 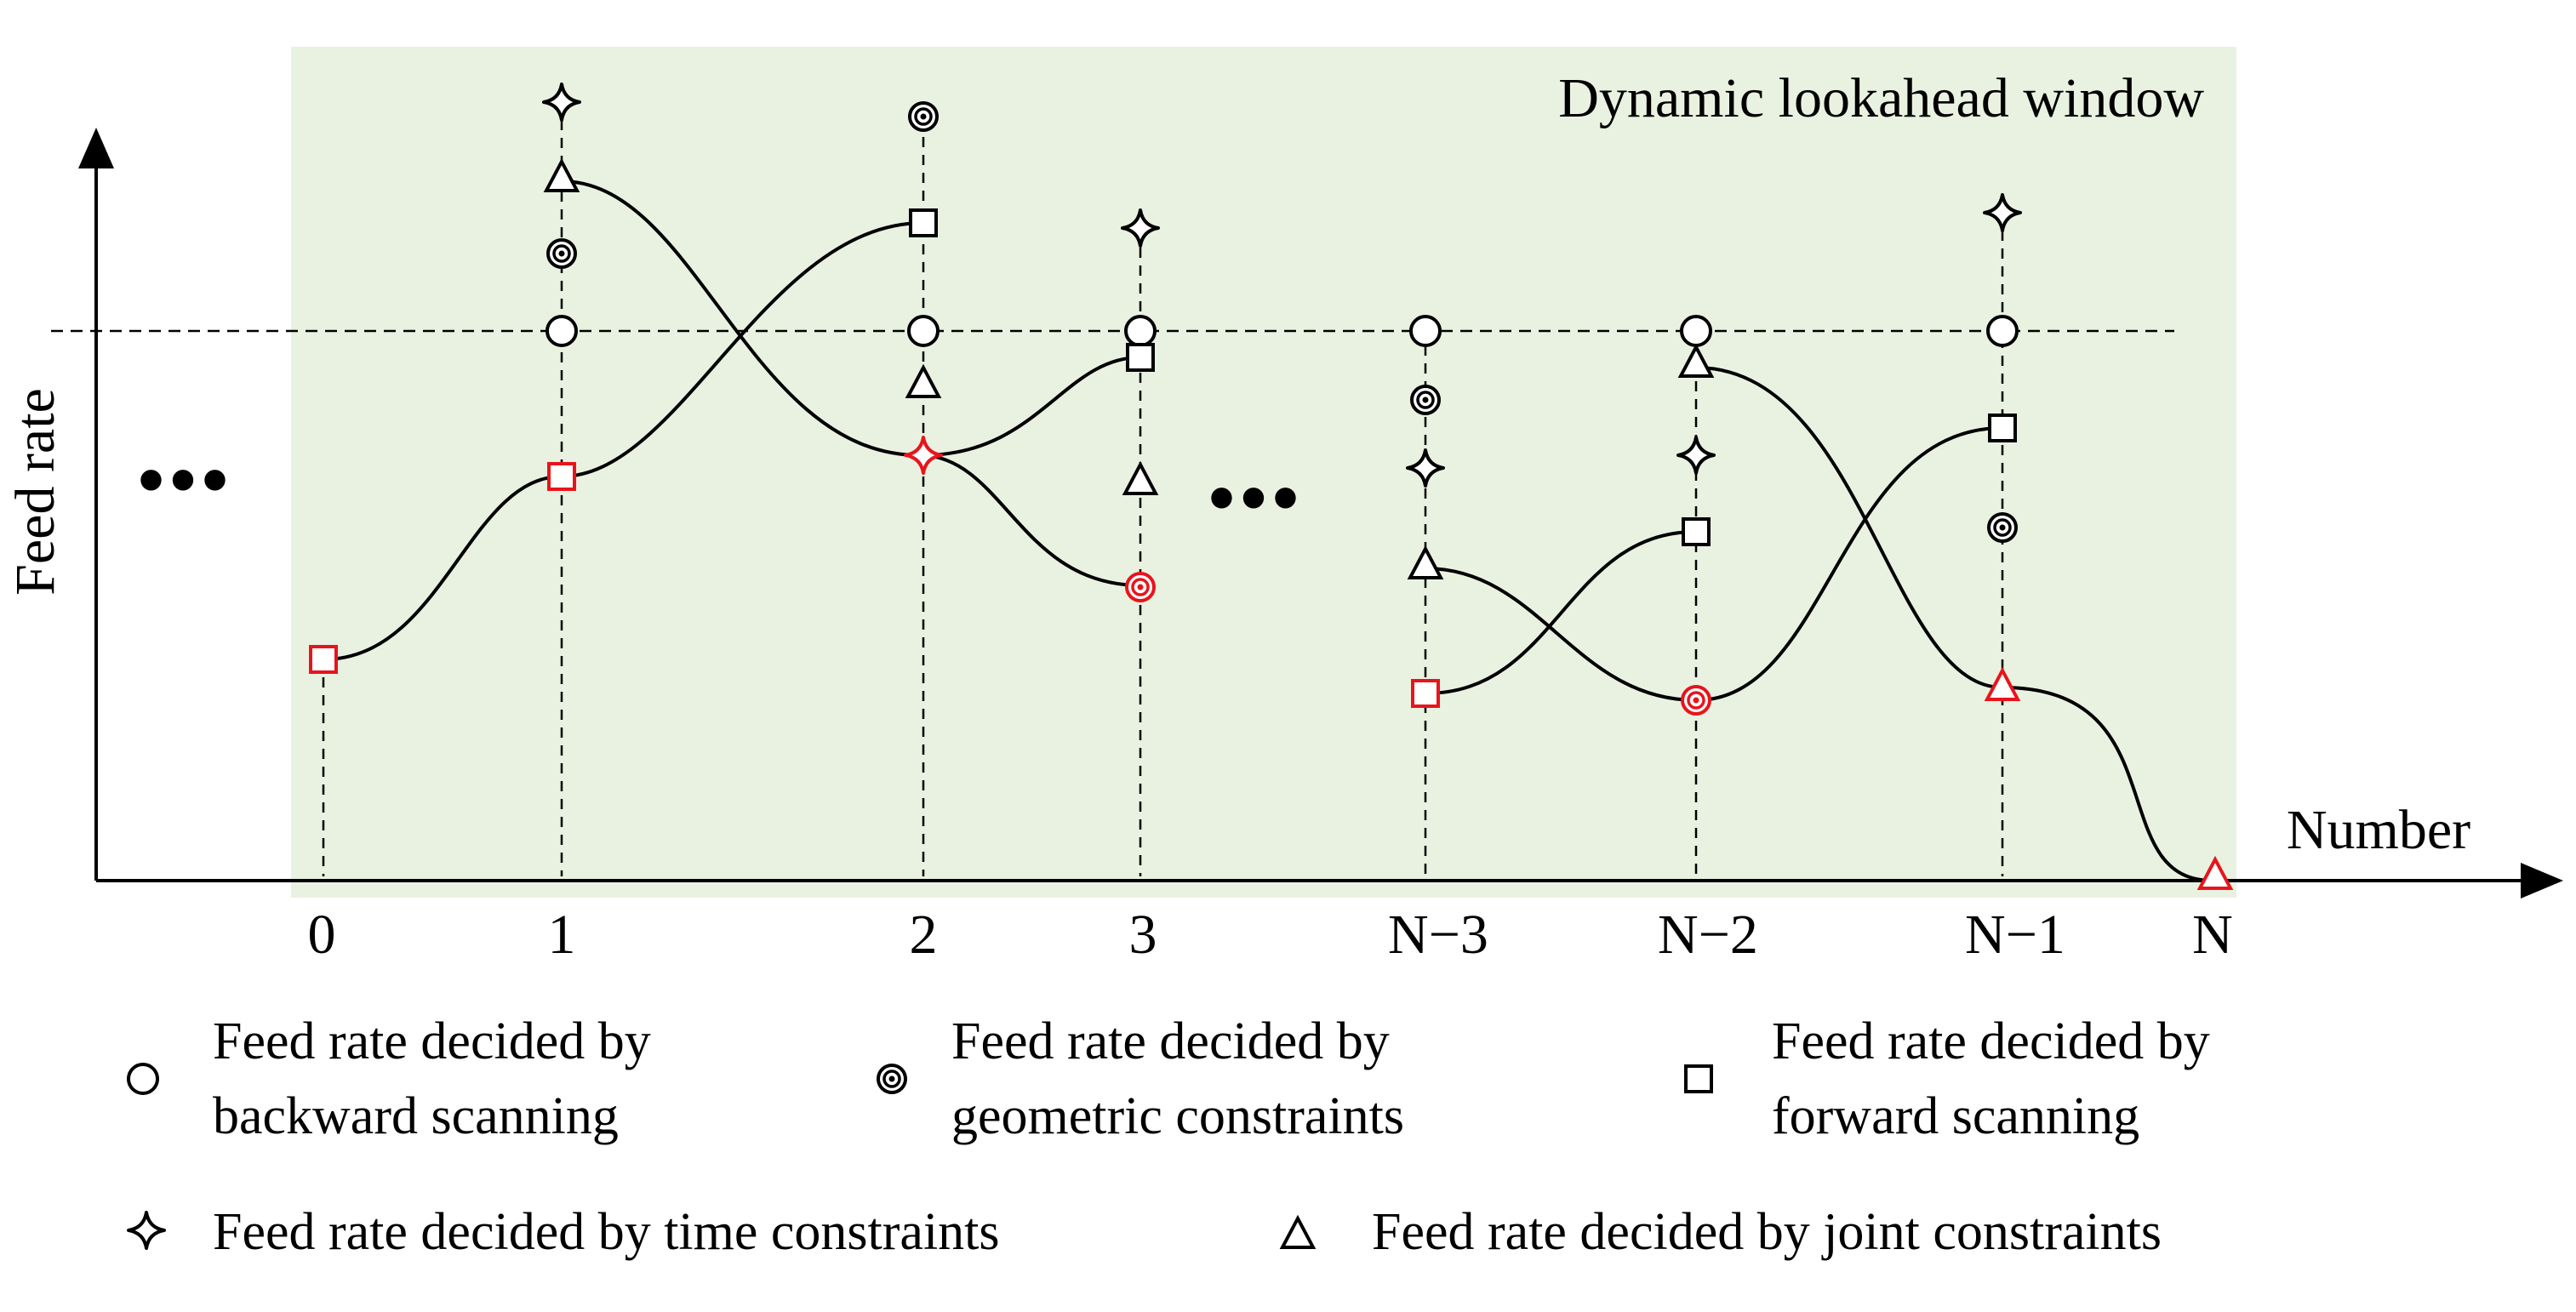 What do you see at coordinates (416, 1116) in the screenshot?
I see `legend-text: backward scanning` at bounding box center [416, 1116].